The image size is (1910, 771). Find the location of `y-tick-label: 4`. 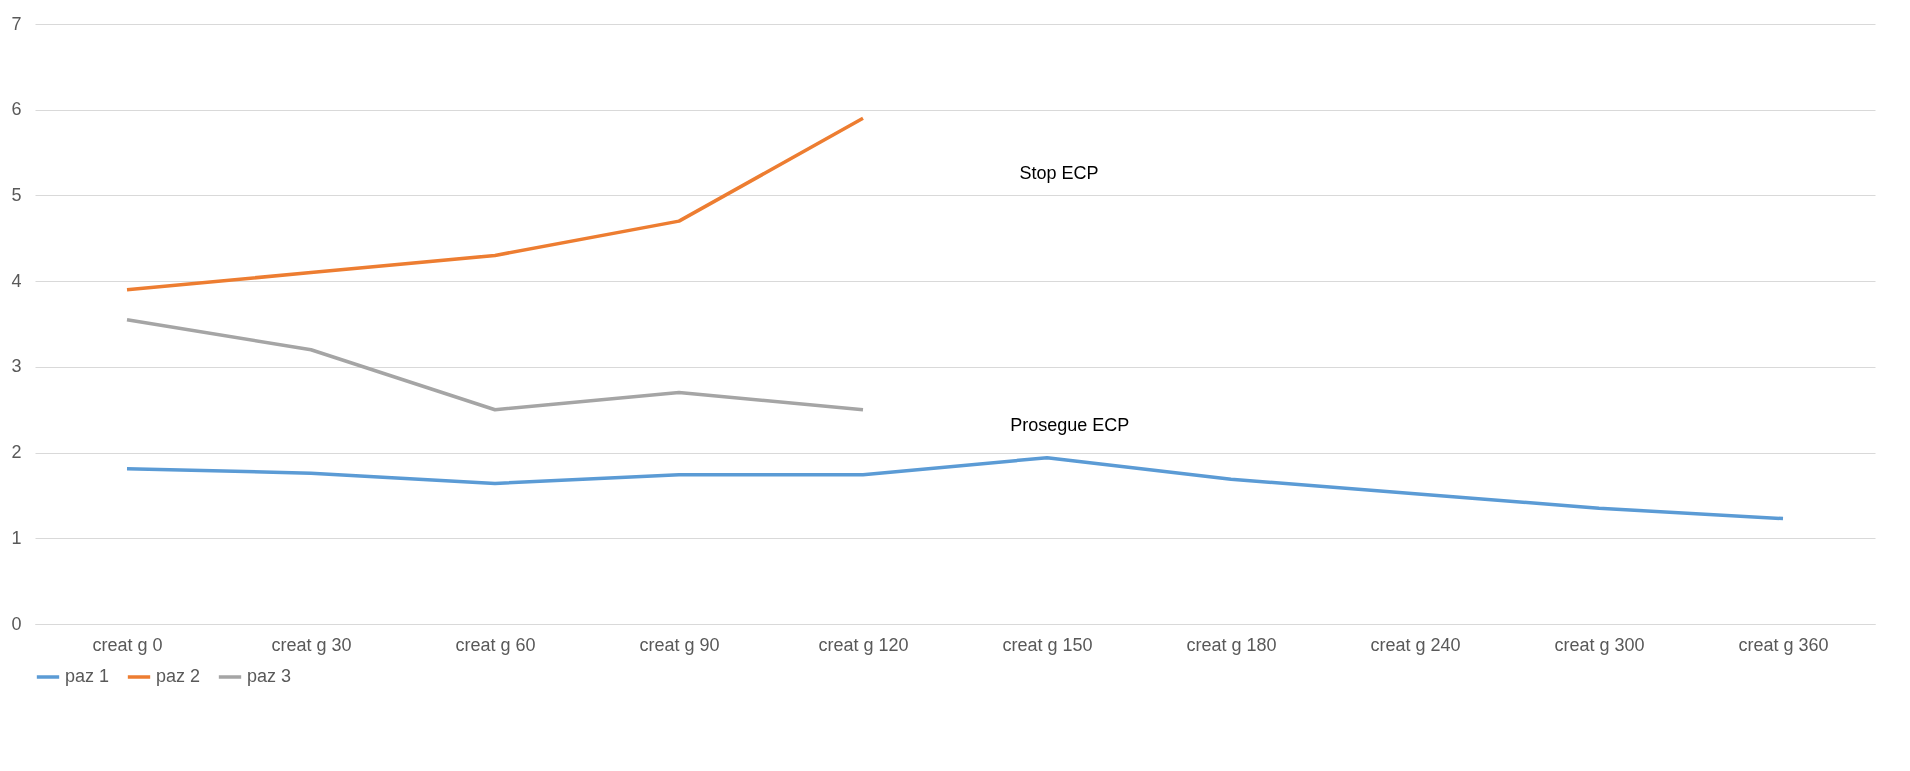

y-tick-label: 4 is located at coordinates (16, 280).